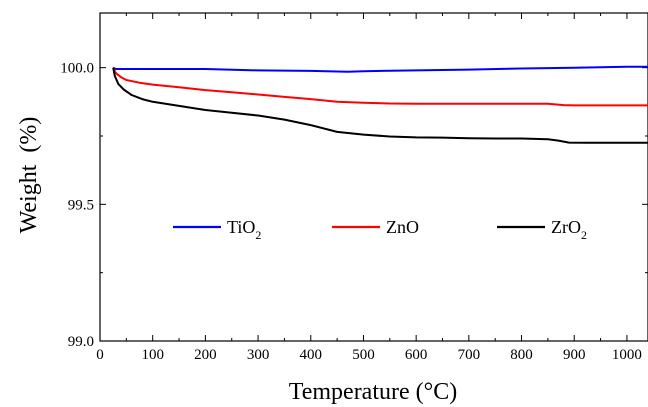 This screenshot has height=407, width=648. What do you see at coordinates (29, 175) in the screenshot?
I see `y-axis-title: Weight (%)` at bounding box center [29, 175].